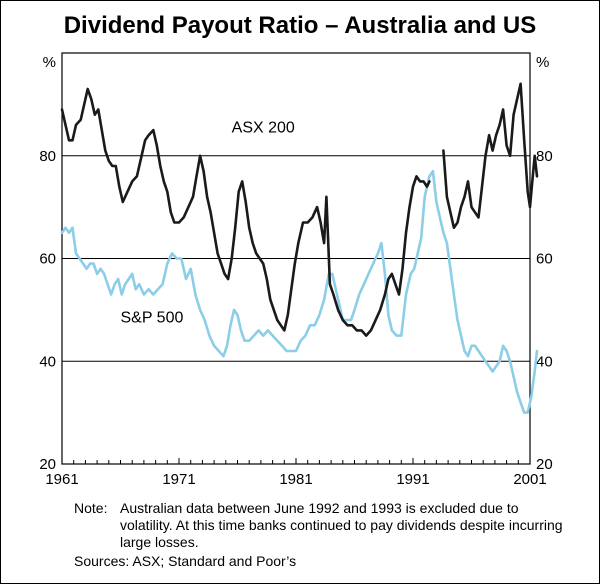  Describe the element at coordinates (61, 479) in the screenshot. I see `x-tick-1961: 1961` at that location.